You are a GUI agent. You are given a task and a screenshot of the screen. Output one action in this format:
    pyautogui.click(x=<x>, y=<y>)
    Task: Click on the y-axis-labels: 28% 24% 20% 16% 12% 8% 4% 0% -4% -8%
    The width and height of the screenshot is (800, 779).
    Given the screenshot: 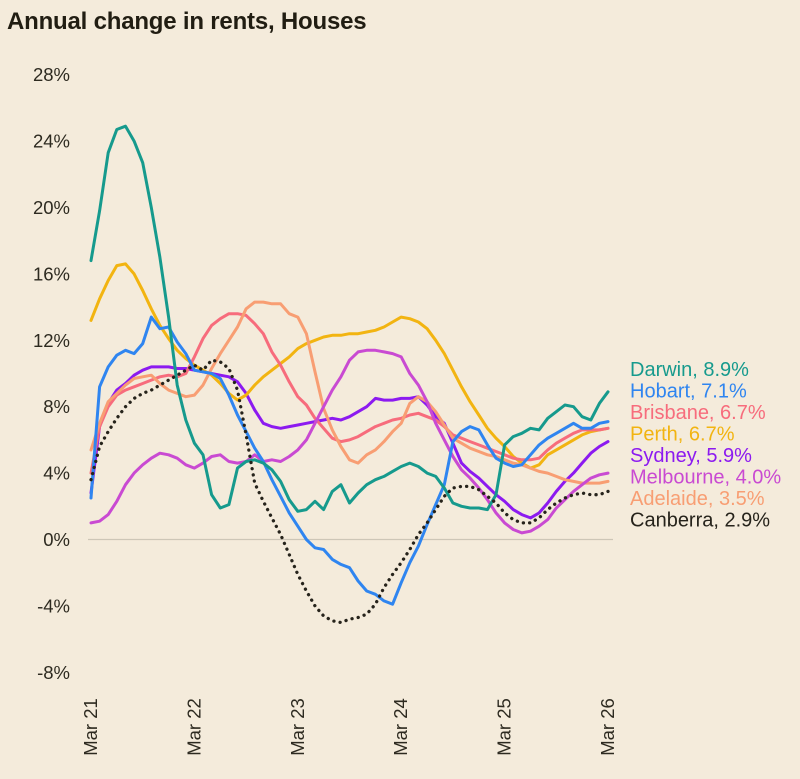 What is the action you would take?
    pyautogui.click(x=51, y=373)
    